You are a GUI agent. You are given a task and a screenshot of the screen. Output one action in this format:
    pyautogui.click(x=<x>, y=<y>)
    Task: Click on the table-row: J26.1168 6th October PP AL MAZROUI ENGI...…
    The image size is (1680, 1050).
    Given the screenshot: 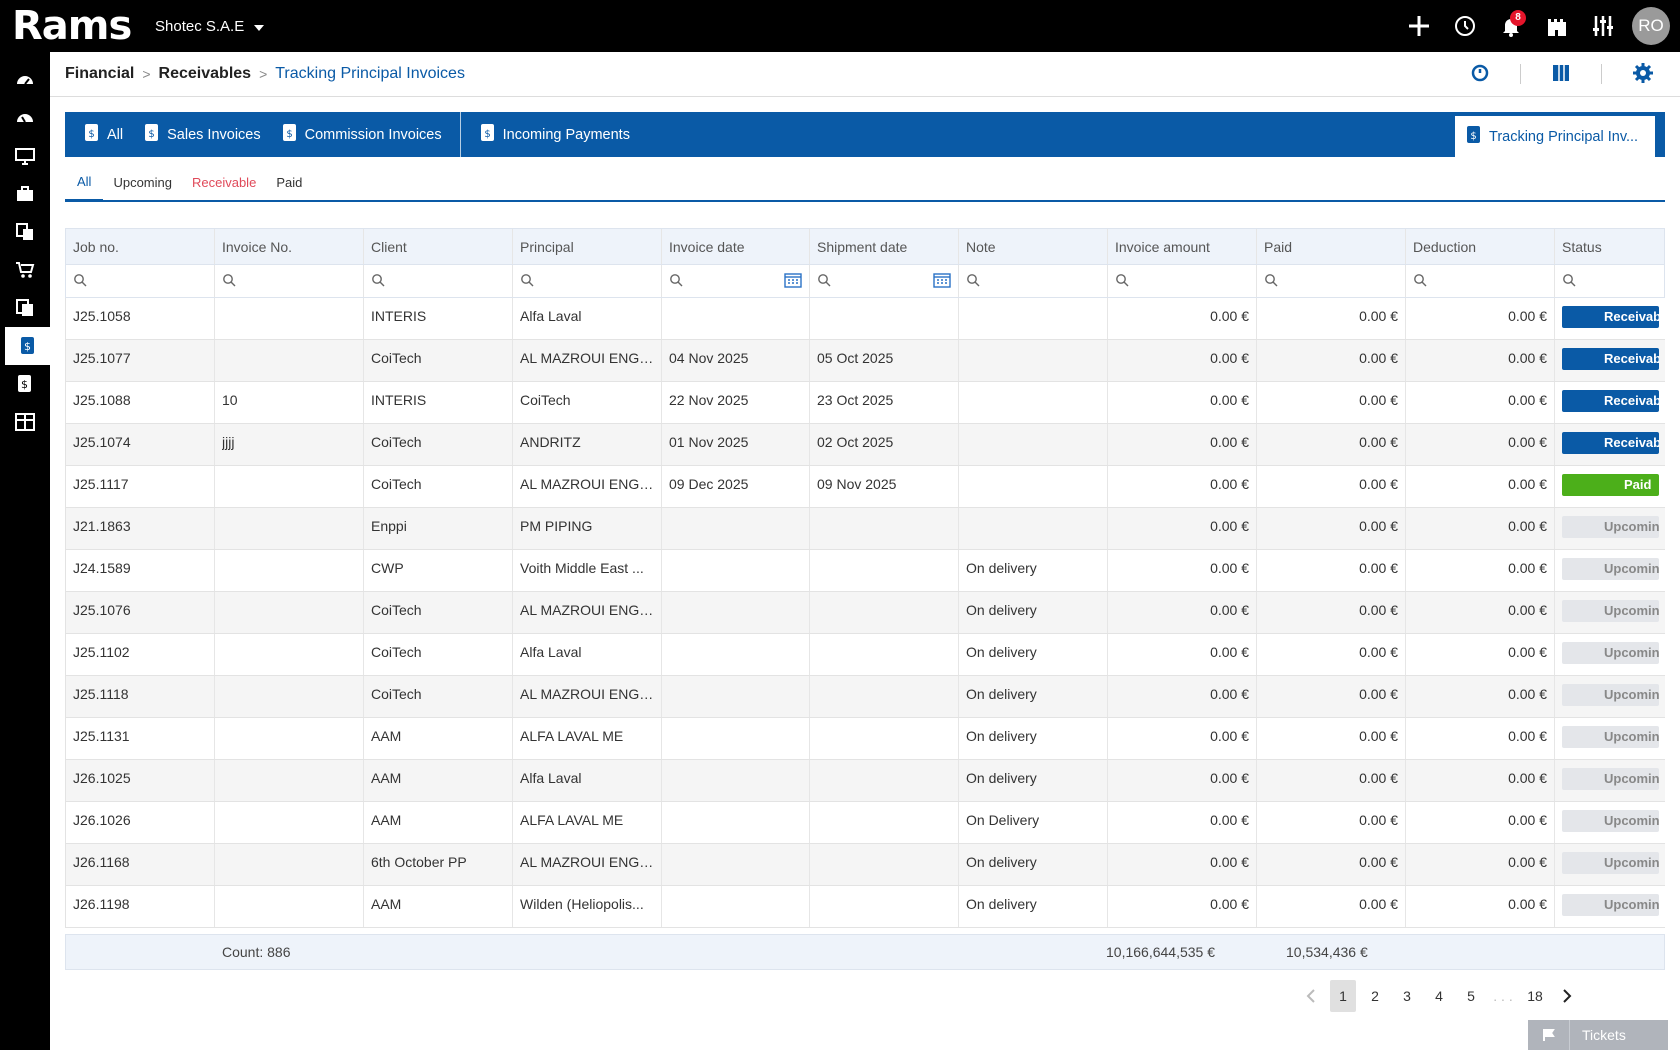 What is the action you would take?
    pyautogui.click(x=865, y=865)
    